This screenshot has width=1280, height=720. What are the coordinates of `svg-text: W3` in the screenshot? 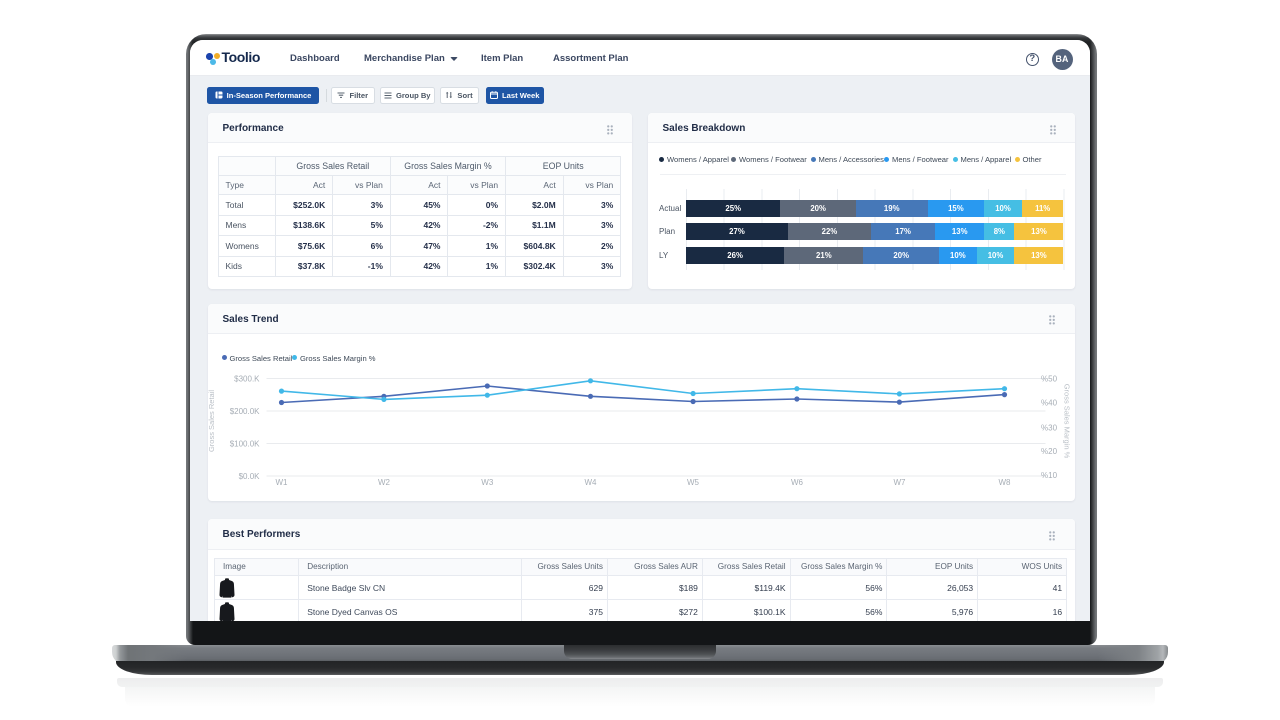 It's located at (487, 482).